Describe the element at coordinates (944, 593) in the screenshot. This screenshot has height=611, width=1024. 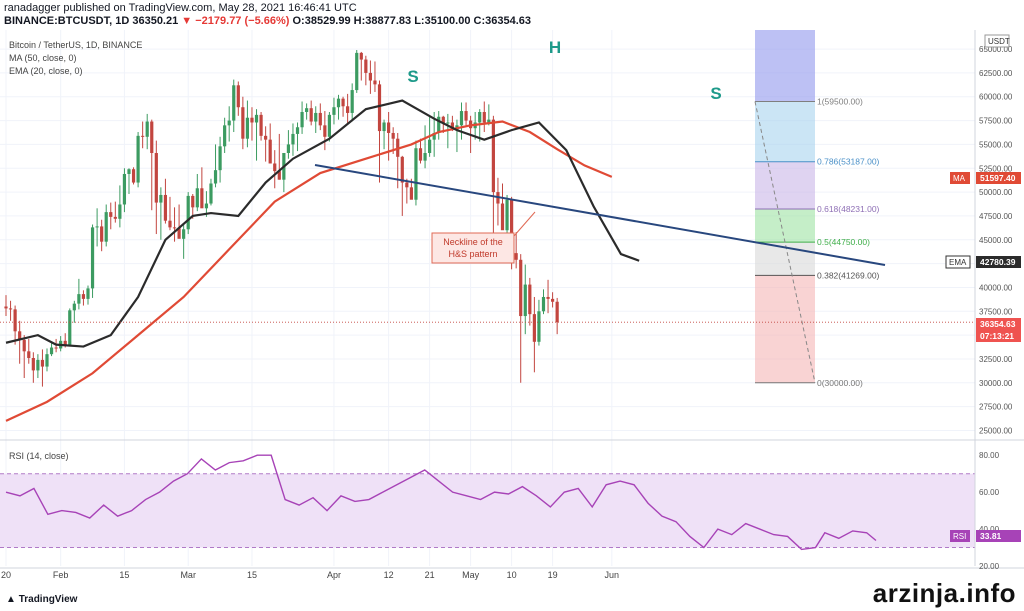
I see `watermark: arzinja.info` at that location.